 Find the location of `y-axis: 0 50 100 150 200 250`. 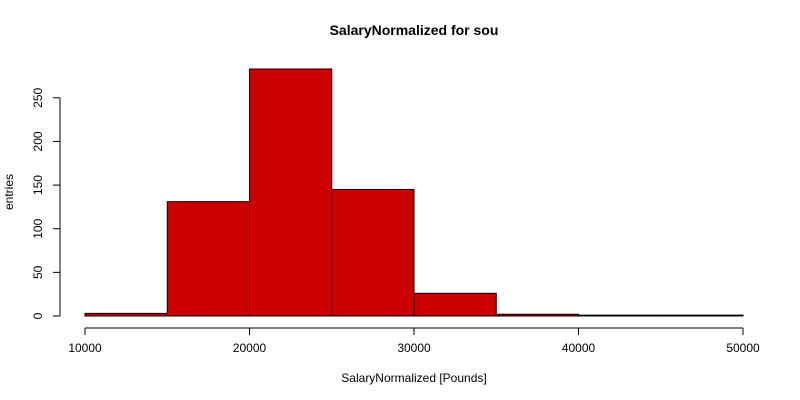

y-axis: 0 50 100 150 200 250 is located at coordinates (46, 203).